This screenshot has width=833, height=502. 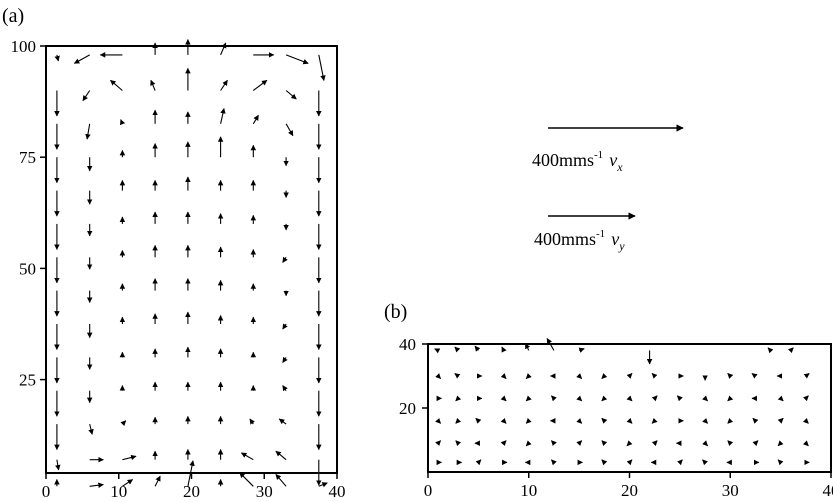 I want to click on panel-b-frame, so click(x=629, y=408).